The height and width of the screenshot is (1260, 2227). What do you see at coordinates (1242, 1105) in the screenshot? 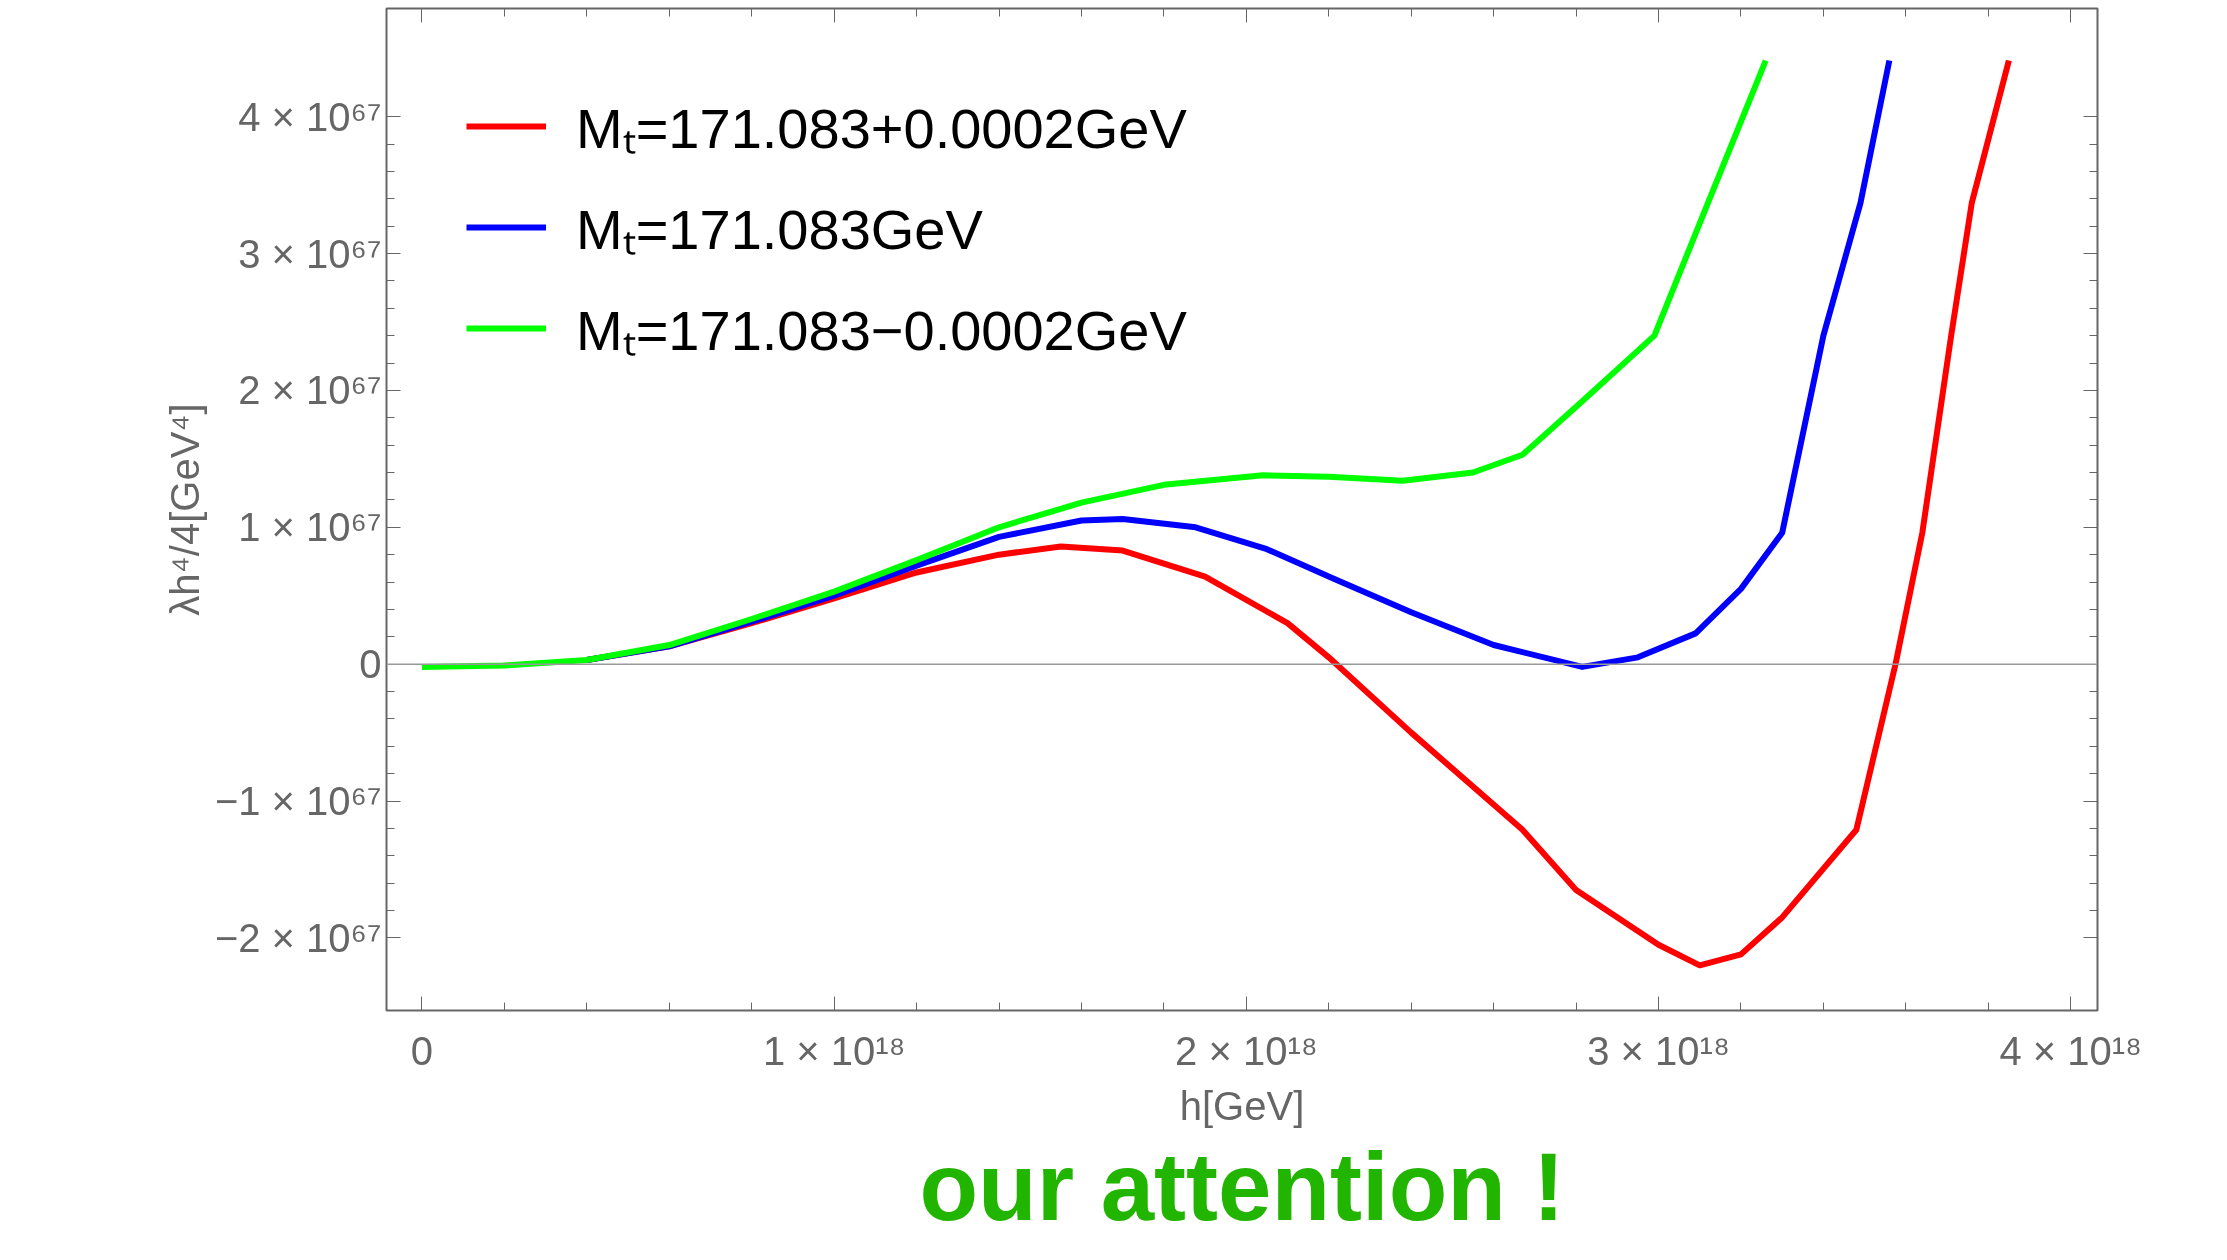
I see `x-axis-title: h[GeV]` at bounding box center [1242, 1105].